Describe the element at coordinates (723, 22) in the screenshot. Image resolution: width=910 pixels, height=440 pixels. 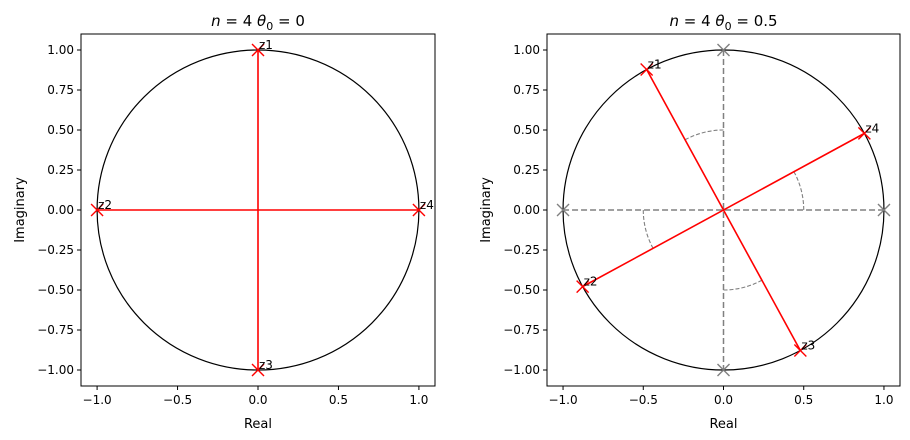
I see `chart-title: n = 4 θ0 = 0.5` at that location.